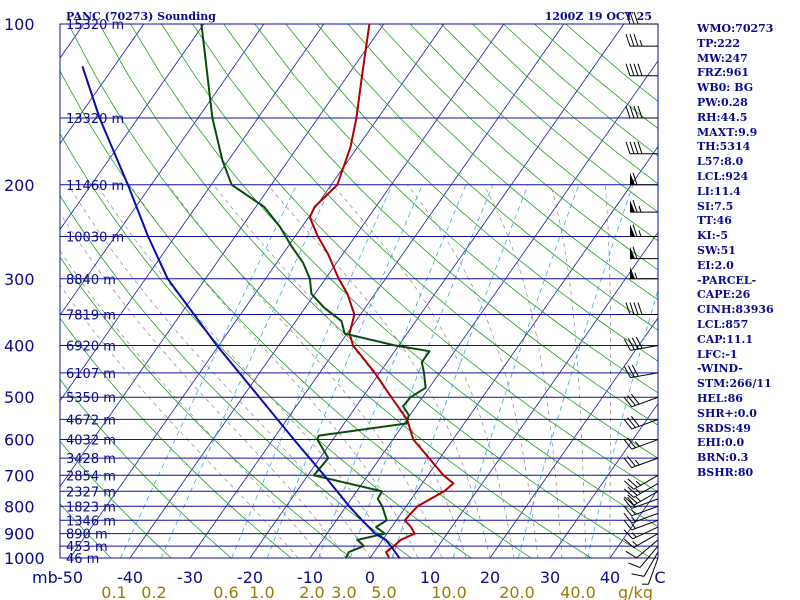 The image size is (800, 600). Describe the element at coordinates (190, 577) in the screenshot. I see `temperature-tick-label: -30` at that location.